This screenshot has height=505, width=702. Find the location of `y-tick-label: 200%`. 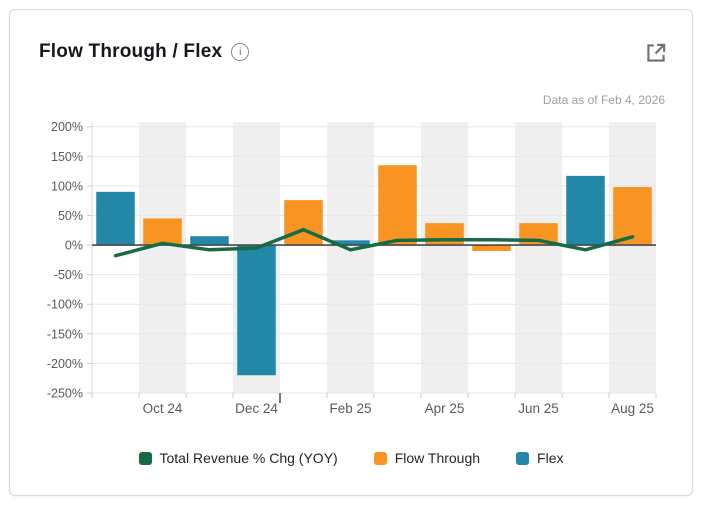

y-tick-label: 200% is located at coordinates (67, 127).